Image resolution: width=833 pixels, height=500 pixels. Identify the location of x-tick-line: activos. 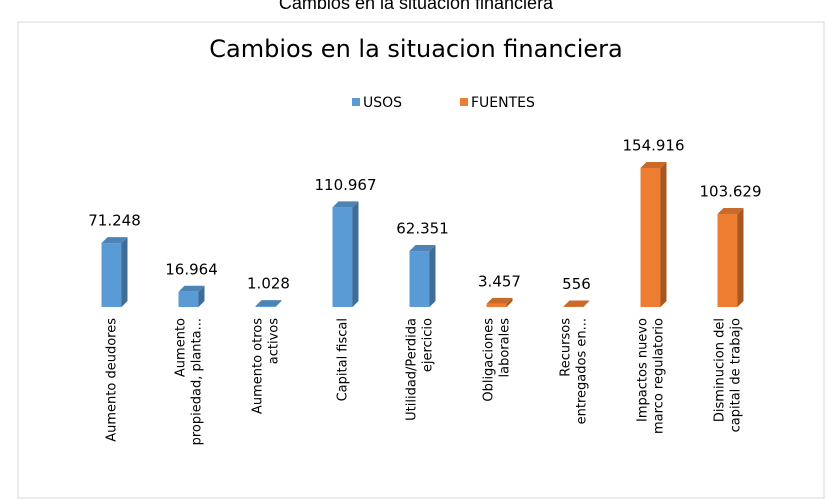
(273, 341).